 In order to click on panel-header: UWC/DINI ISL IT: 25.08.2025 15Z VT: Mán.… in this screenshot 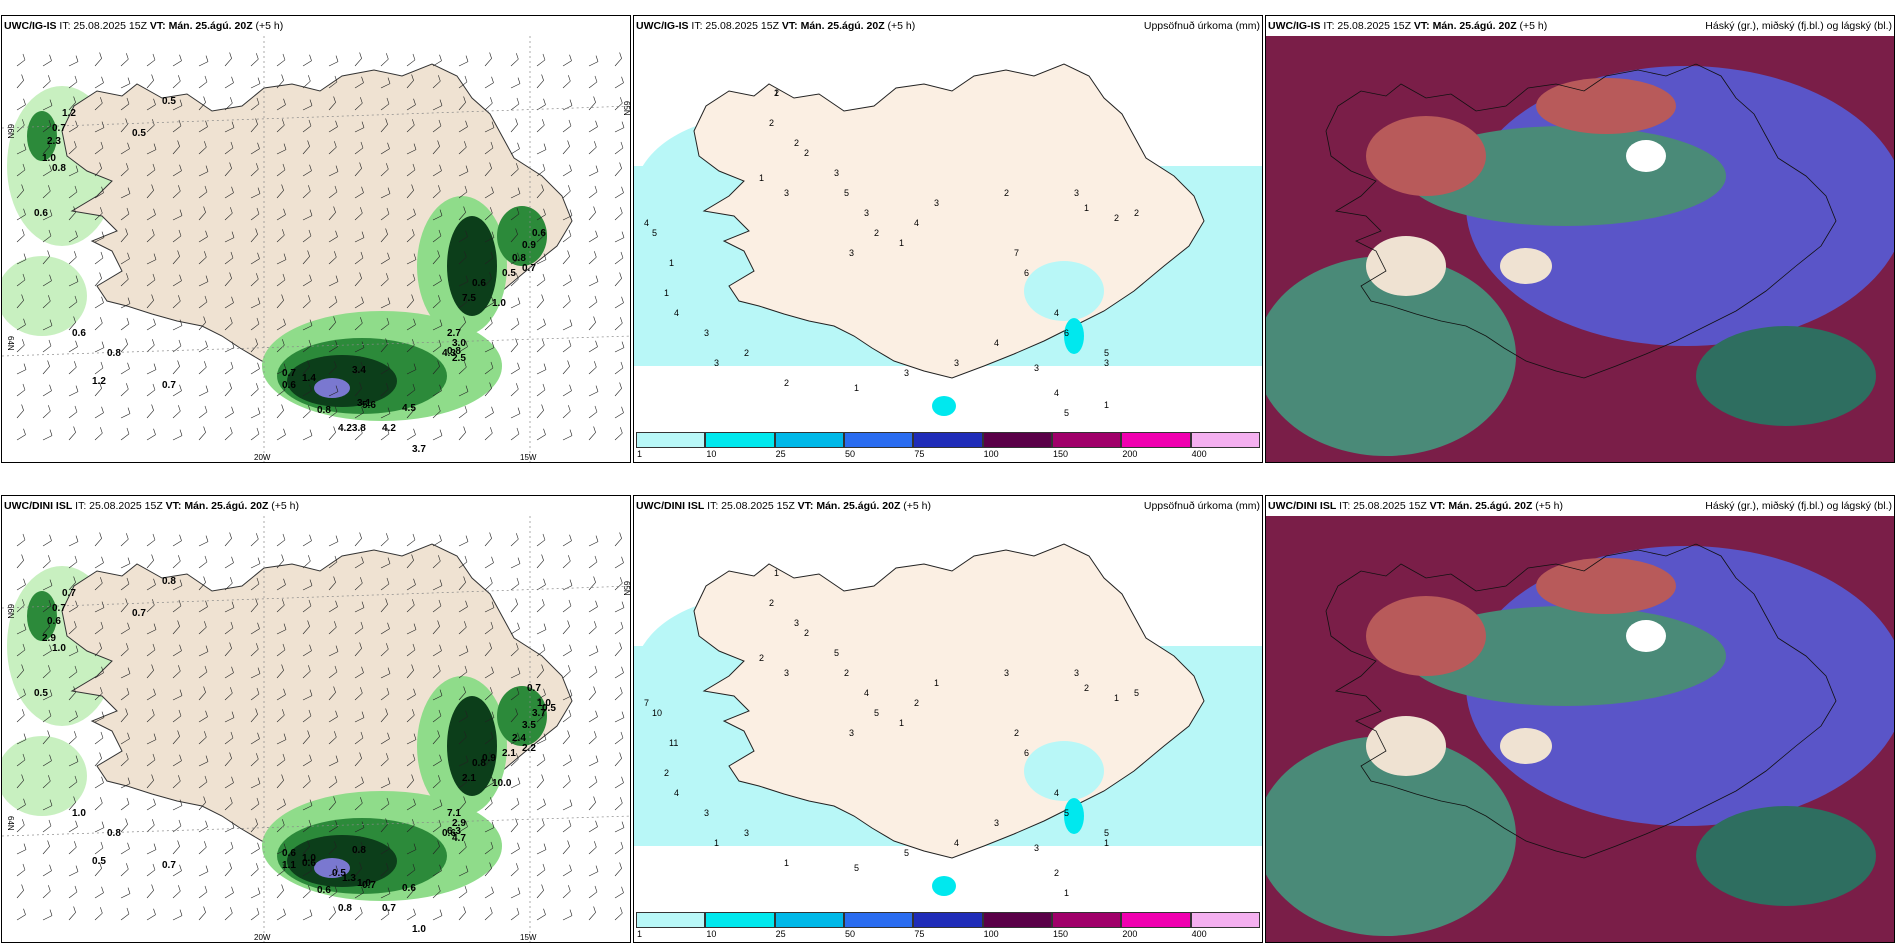, I will do `click(316, 506)`.